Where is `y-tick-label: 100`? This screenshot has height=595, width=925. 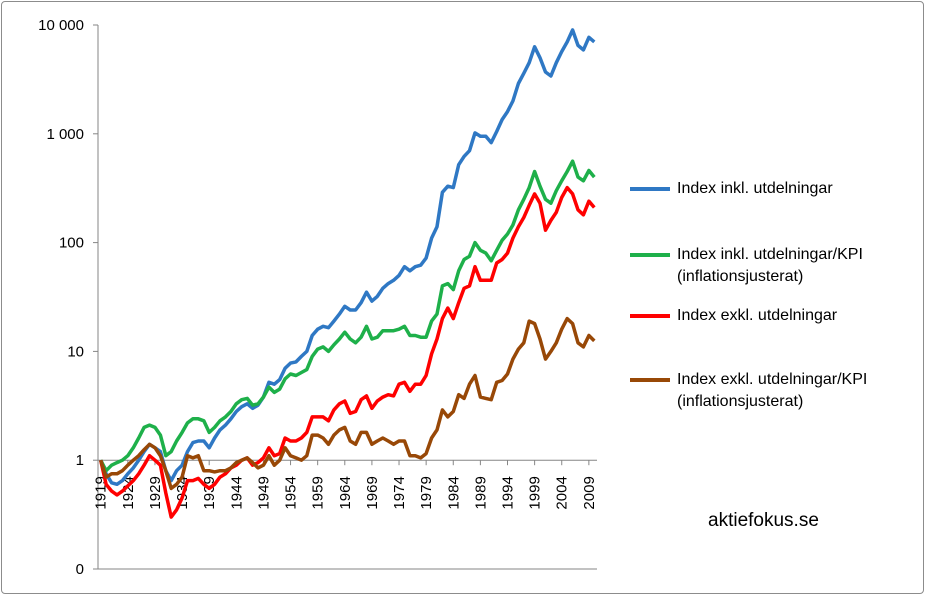
y-tick-label: 100 is located at coordinates (71, 243).